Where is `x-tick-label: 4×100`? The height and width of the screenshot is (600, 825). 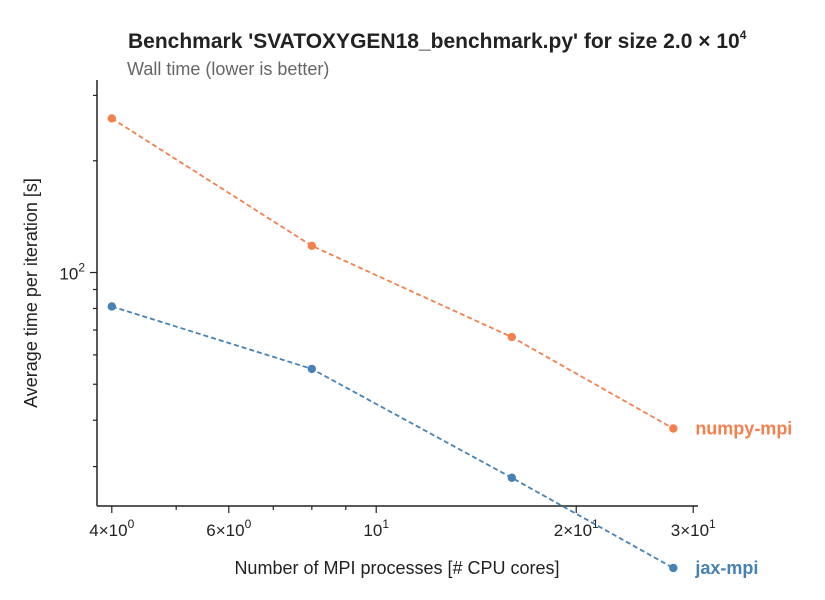
x-tick-label: 4×100 is located at coordinates (111, 528).